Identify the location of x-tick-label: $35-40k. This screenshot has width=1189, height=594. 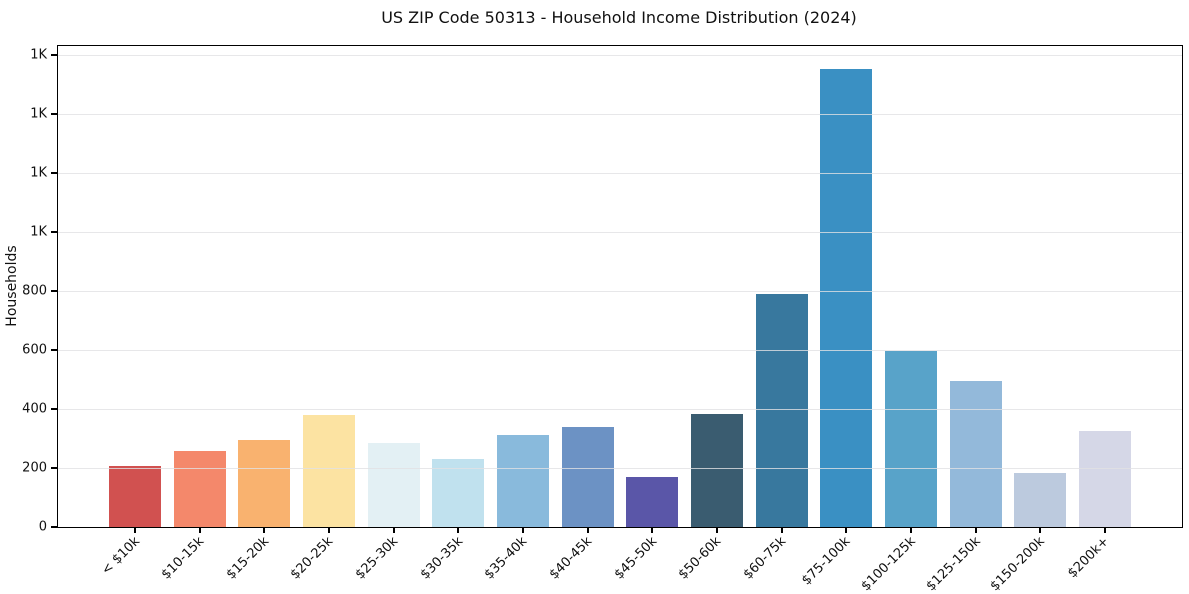
(506, 558).